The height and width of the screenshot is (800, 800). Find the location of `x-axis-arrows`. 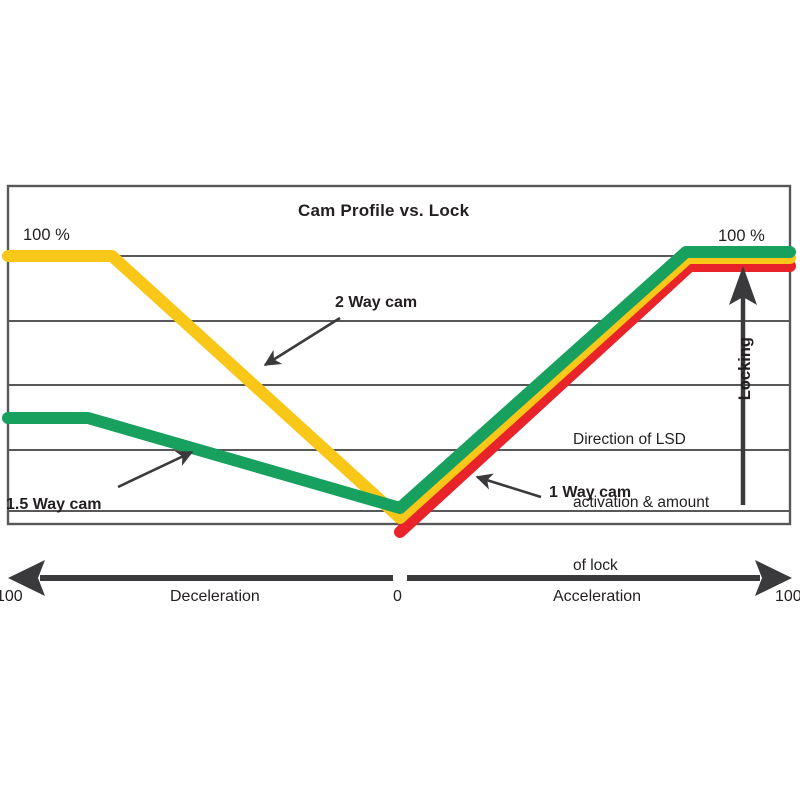

x-axis-arrows is located at coordinates (400, 578).